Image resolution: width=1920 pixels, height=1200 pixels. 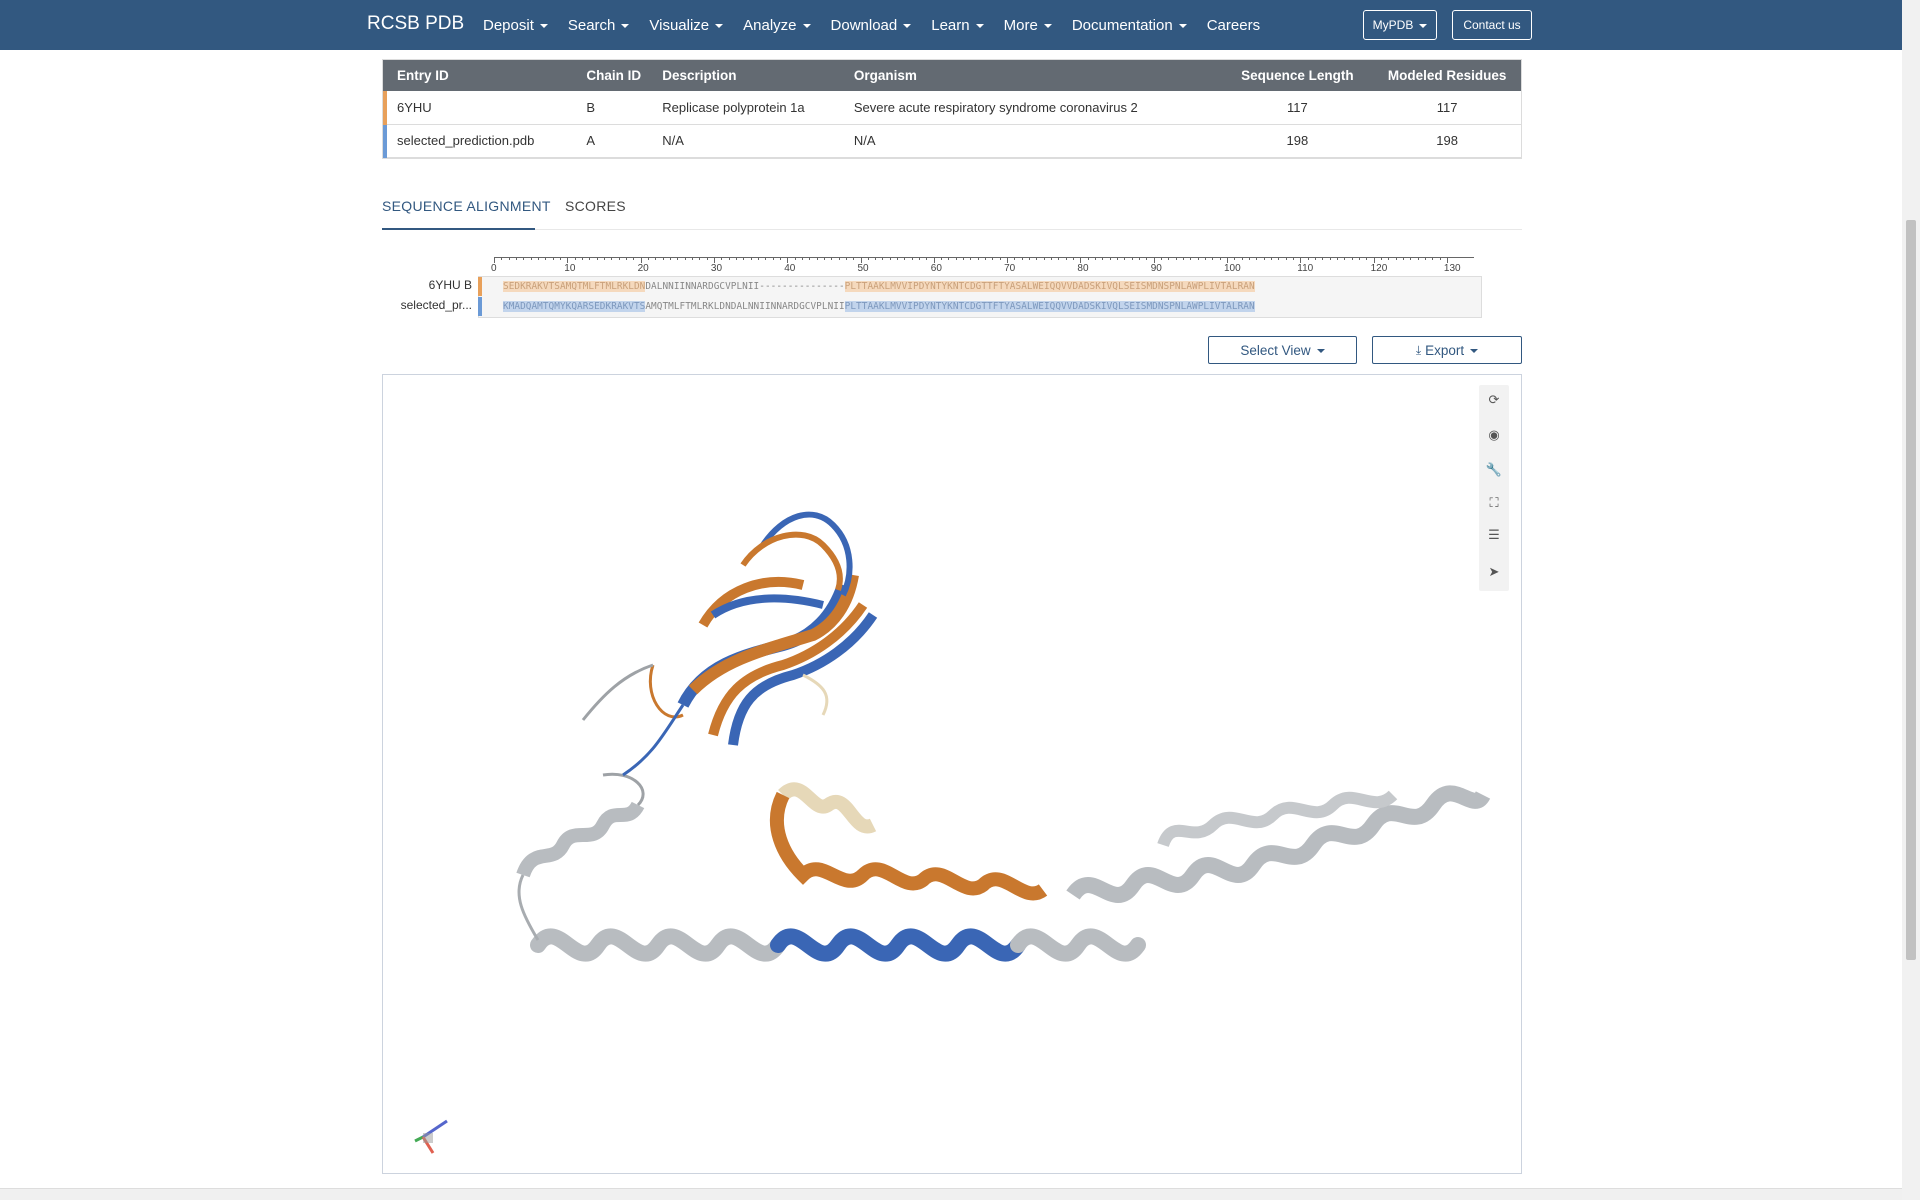 What do you see at coordinates (1129, 25) in the screenshot?
I see `nav-item-documentation: Documentation` at bounding box center [1129, 25].